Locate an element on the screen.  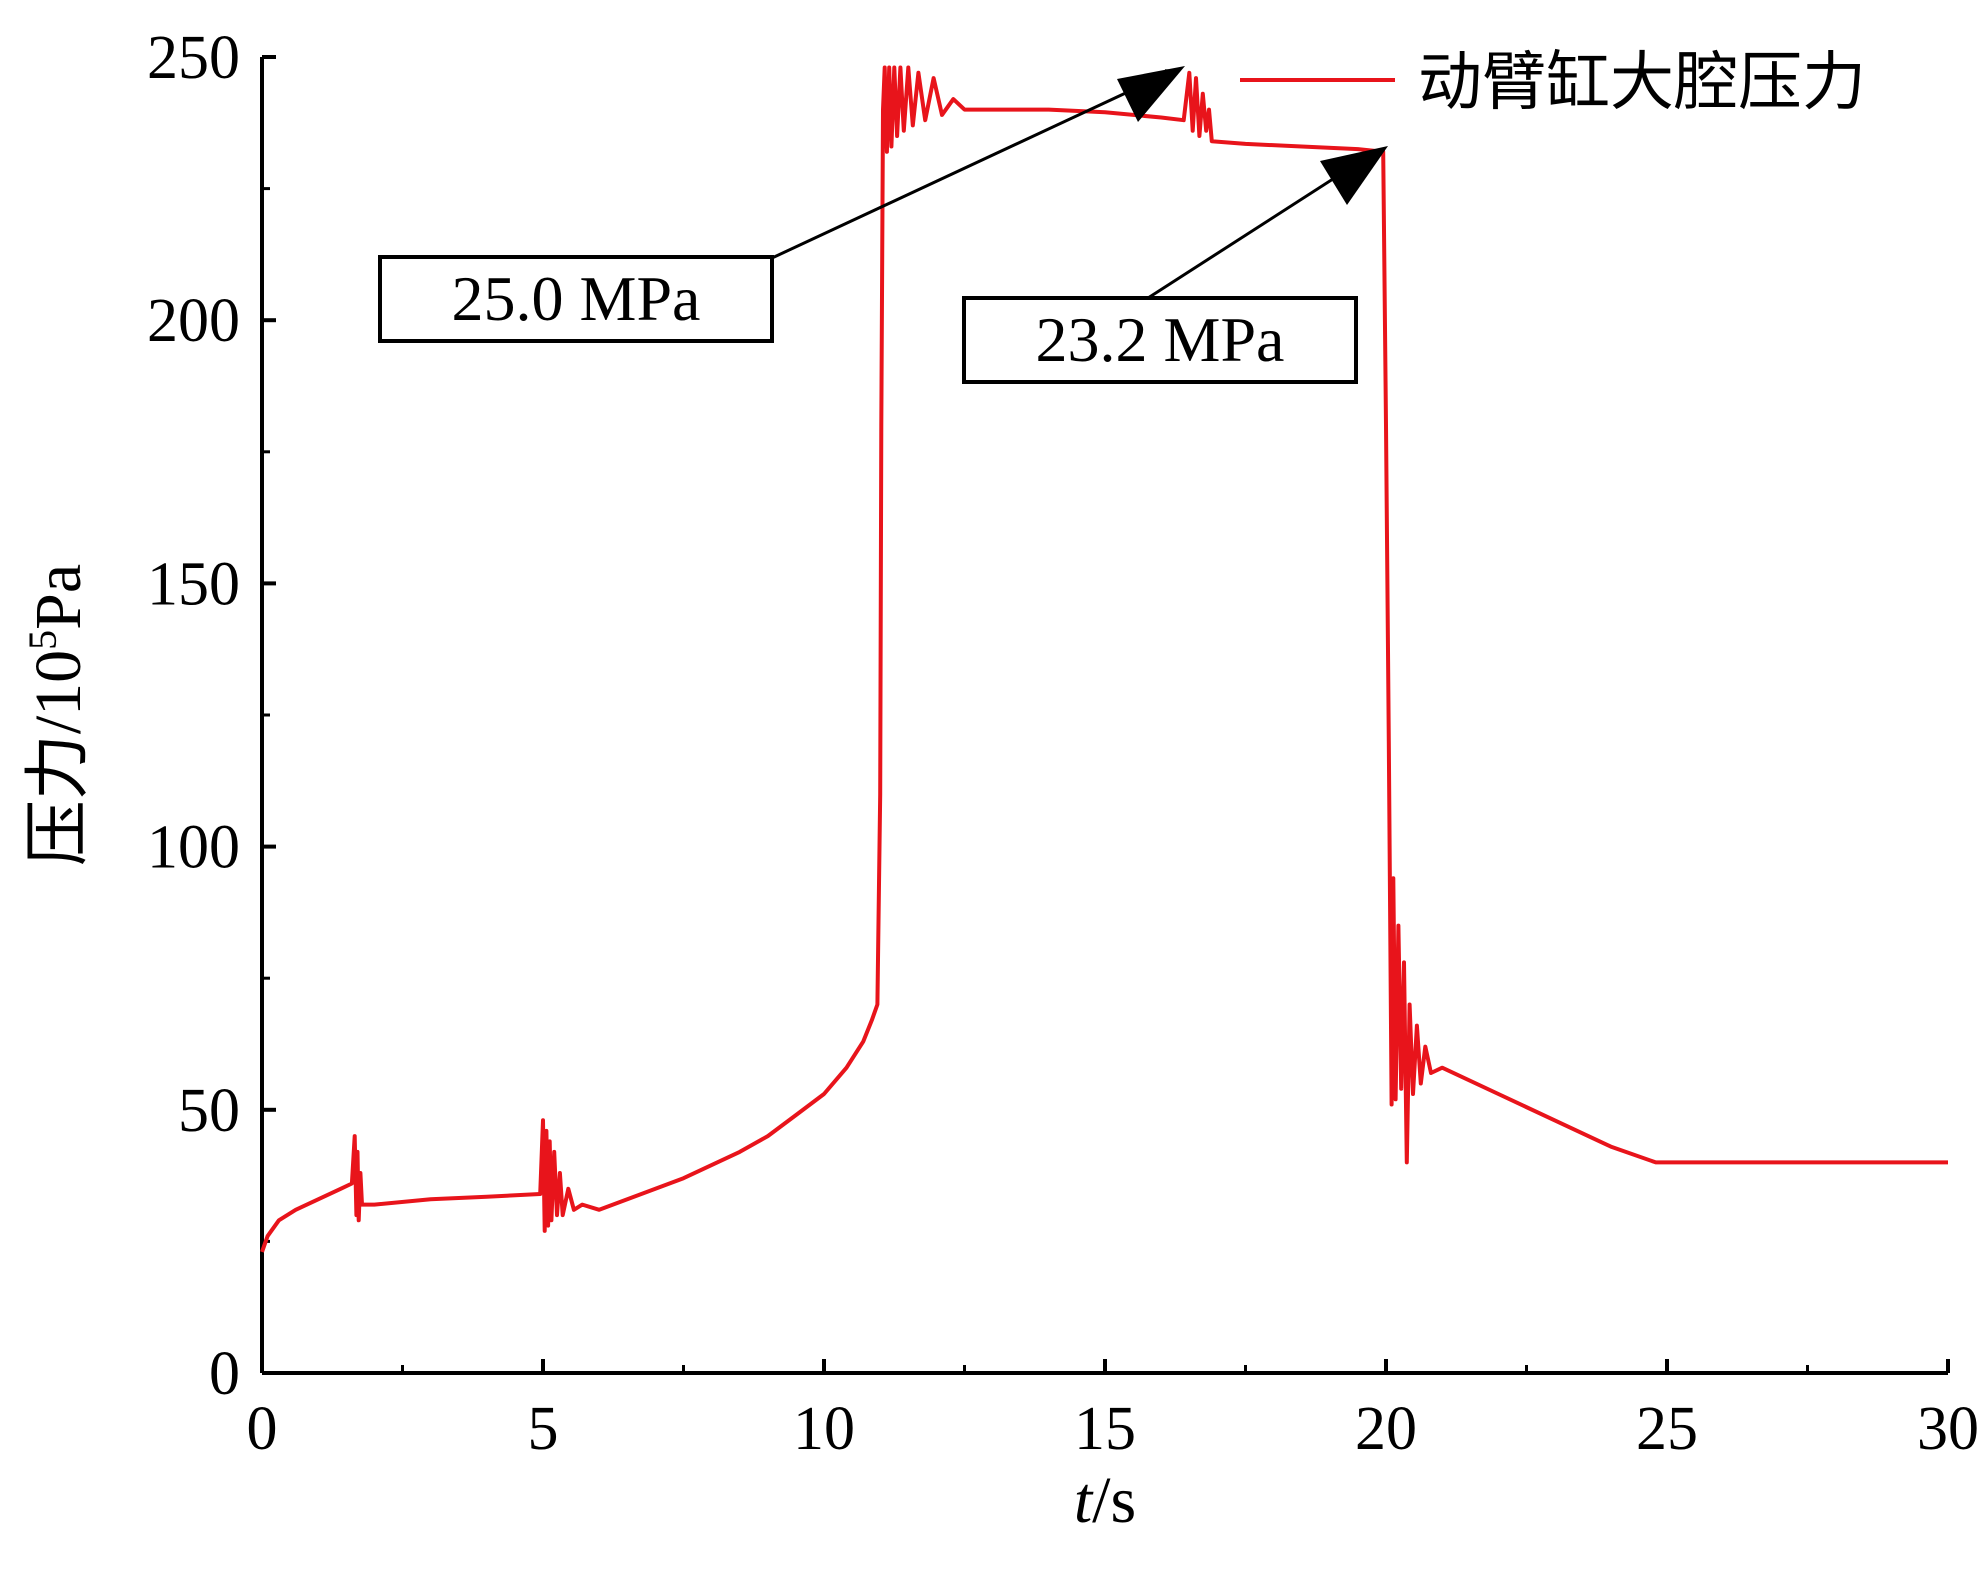
x-tick-label-25: 25 is located at coordinates (1667, 1429).